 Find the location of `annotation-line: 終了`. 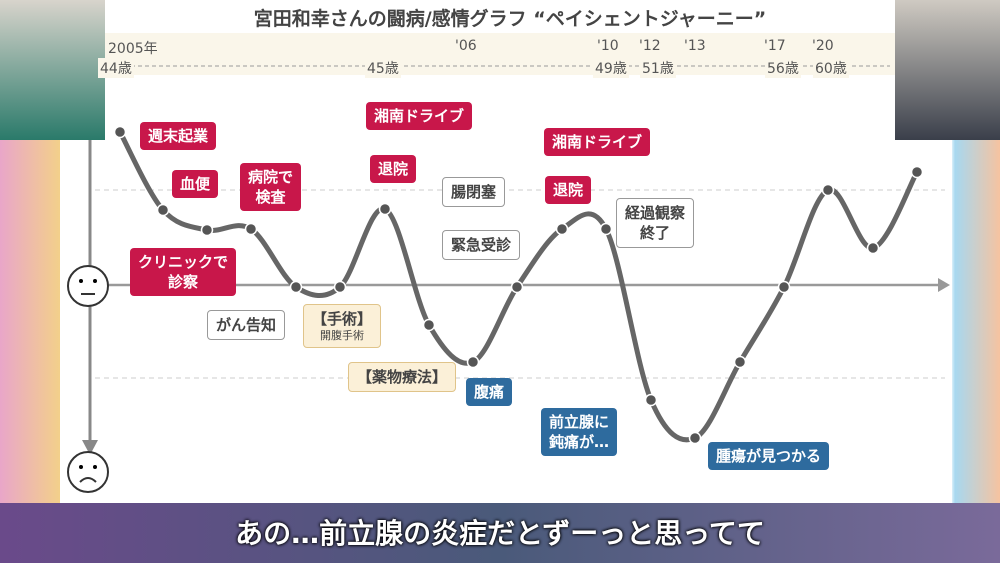

annotation-line: 終了 is located at coordinates (655, 233).